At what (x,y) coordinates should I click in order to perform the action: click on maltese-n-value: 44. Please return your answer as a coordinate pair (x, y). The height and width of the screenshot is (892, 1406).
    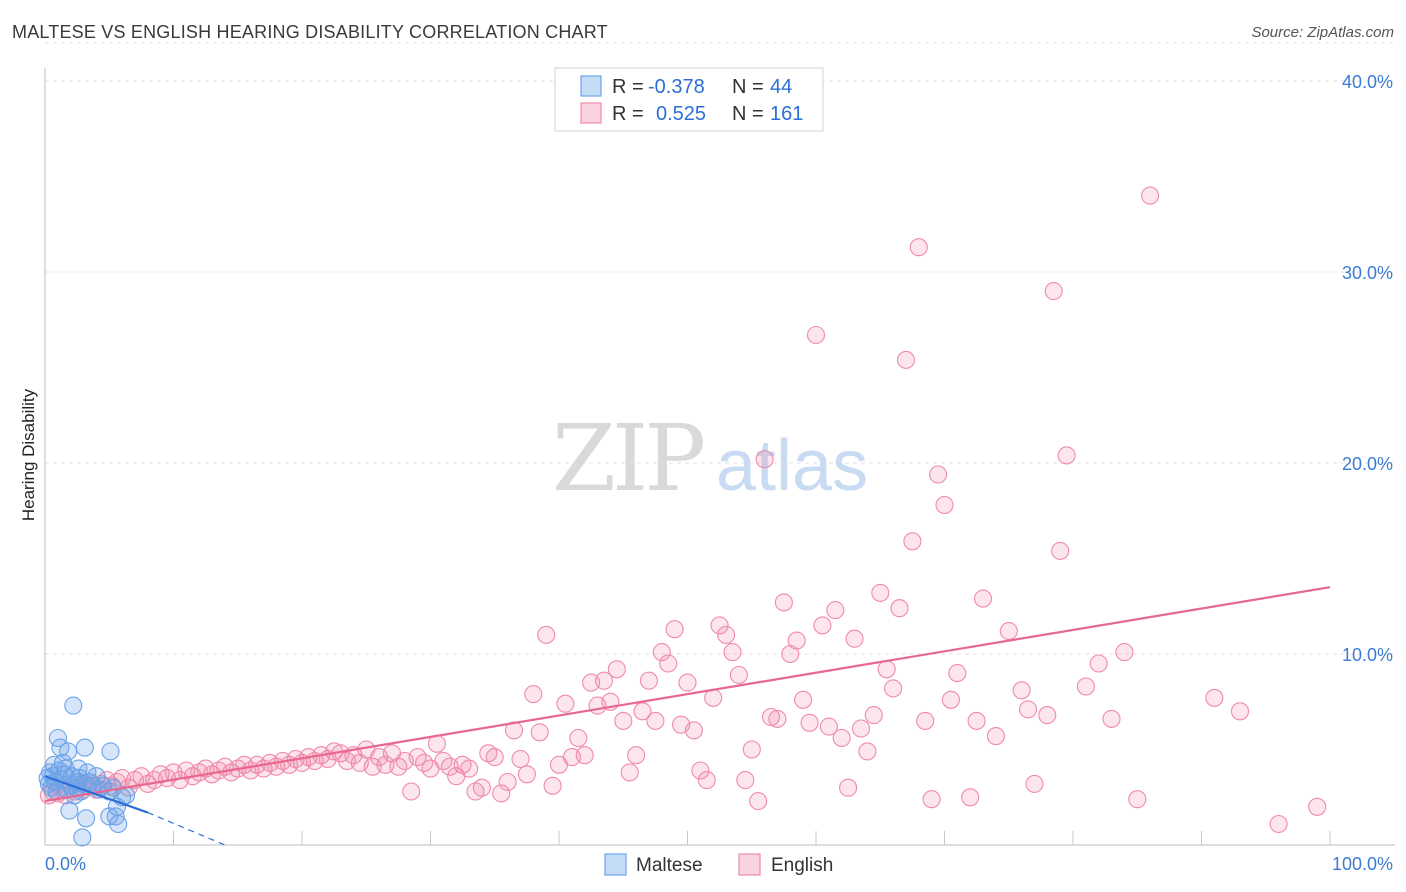
    Looking at the image, I should click on (781, 87).